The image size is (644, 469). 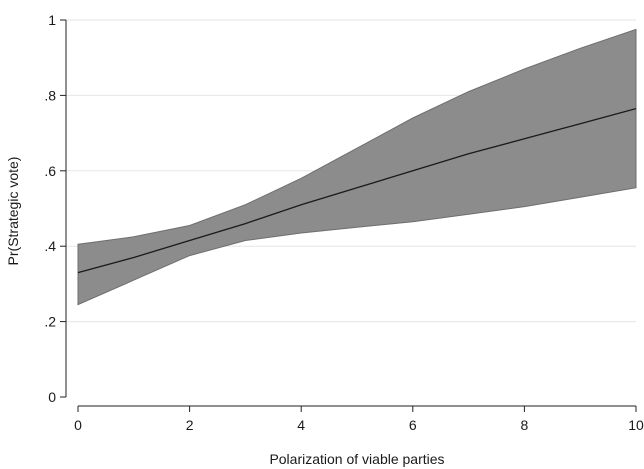 What do you see at coordinates (50, 171) in the screenshot?
I see `y-tick-label: .6` at bounding box center [50, 171].